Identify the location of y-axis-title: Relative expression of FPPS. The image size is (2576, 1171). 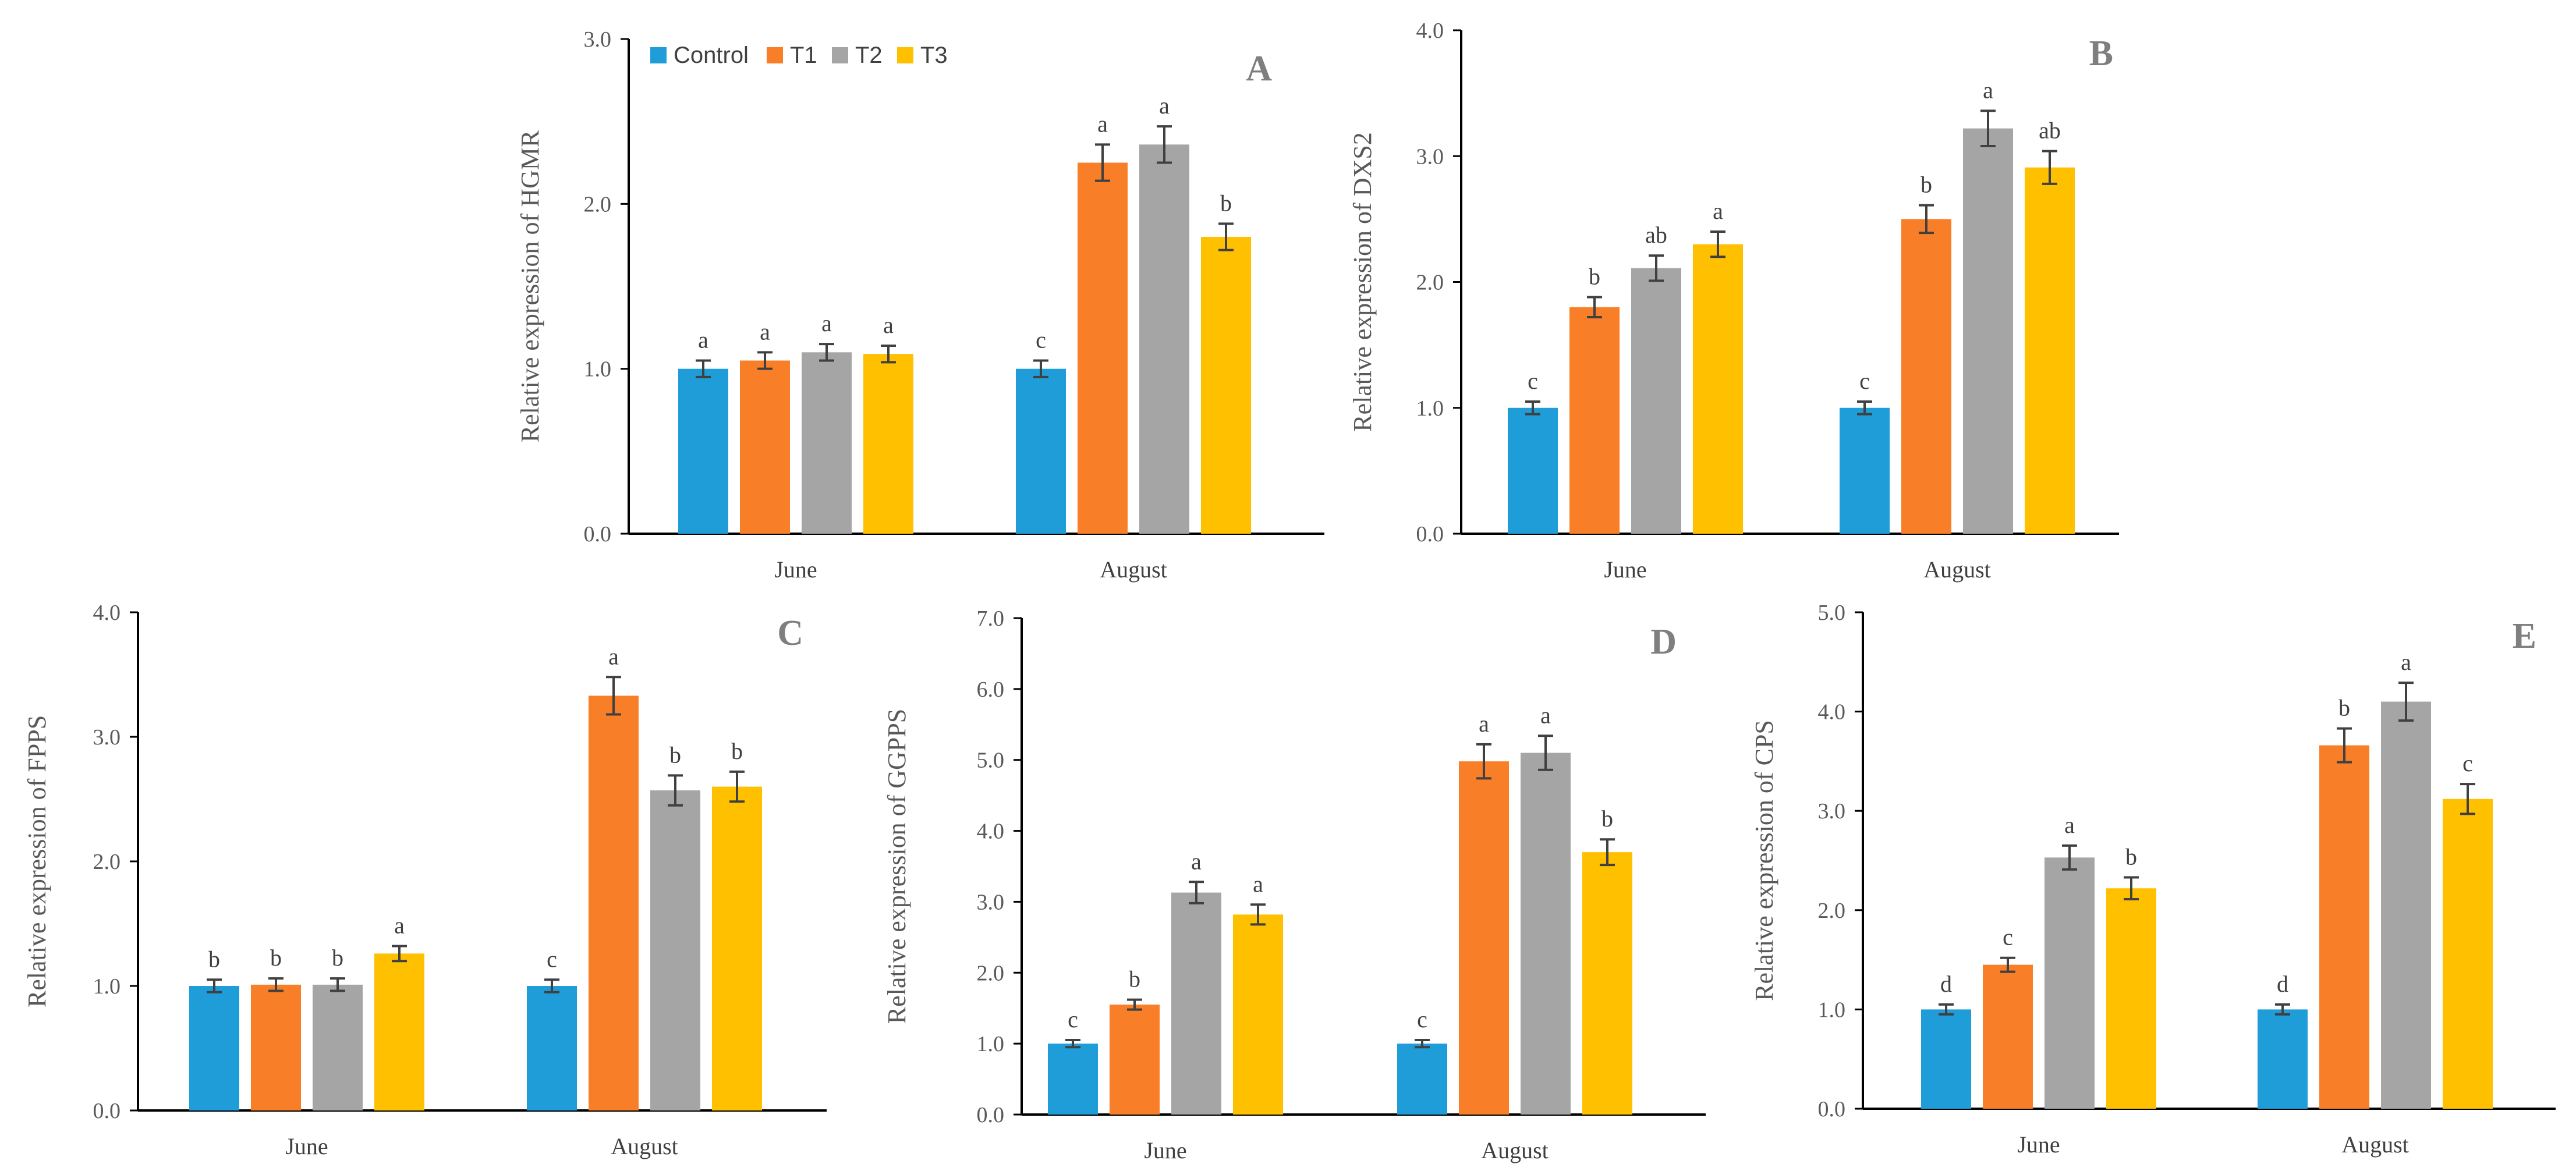
(37, 861).